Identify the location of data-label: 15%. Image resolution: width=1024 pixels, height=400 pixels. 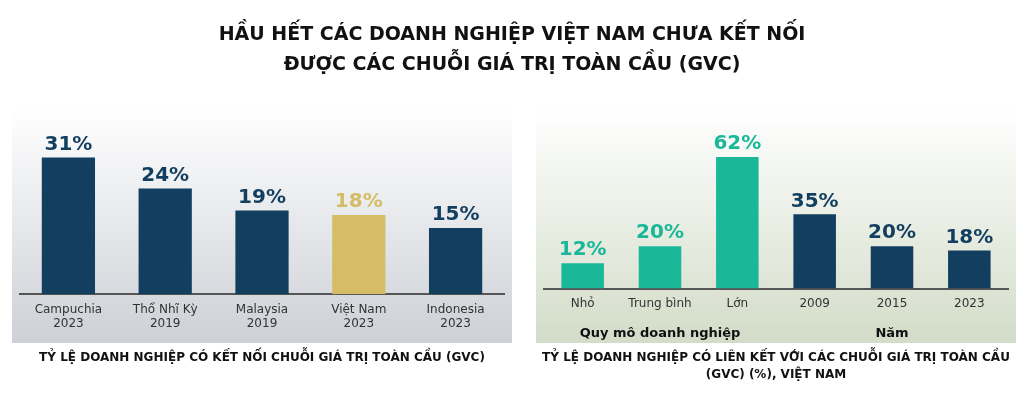
(455, 213).